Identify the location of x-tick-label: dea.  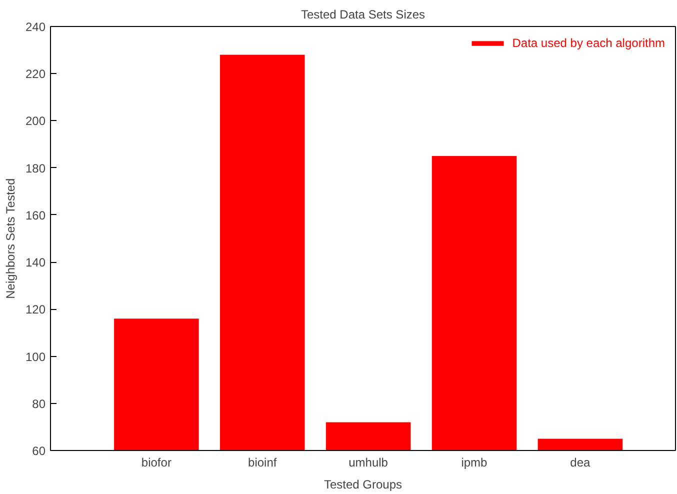
(580, 463).